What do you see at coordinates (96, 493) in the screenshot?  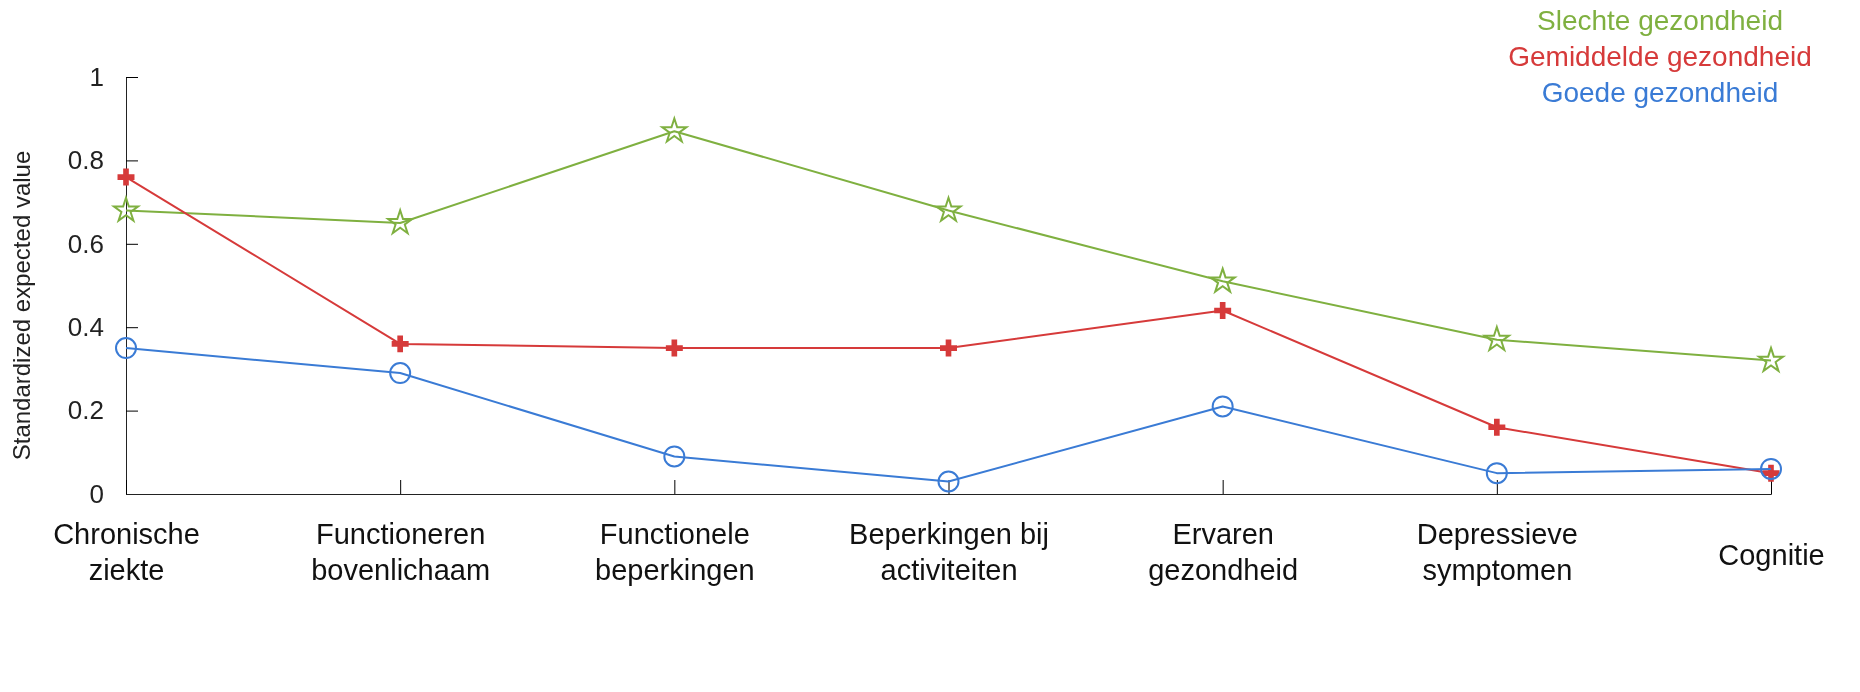 I see `y-tick-label: 0` at bounding box center [96, 493].